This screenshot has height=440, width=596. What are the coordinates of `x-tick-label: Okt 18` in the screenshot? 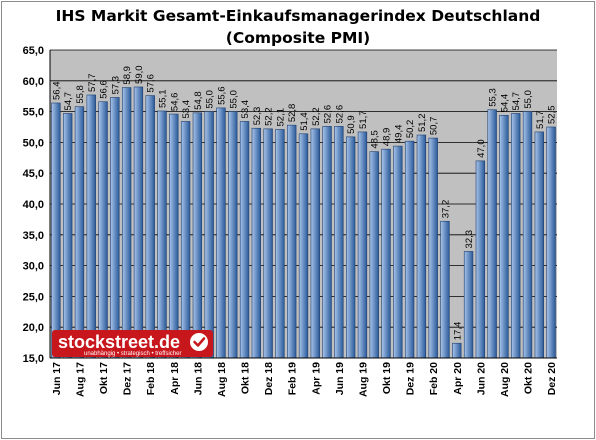 It's located at (246, 378).